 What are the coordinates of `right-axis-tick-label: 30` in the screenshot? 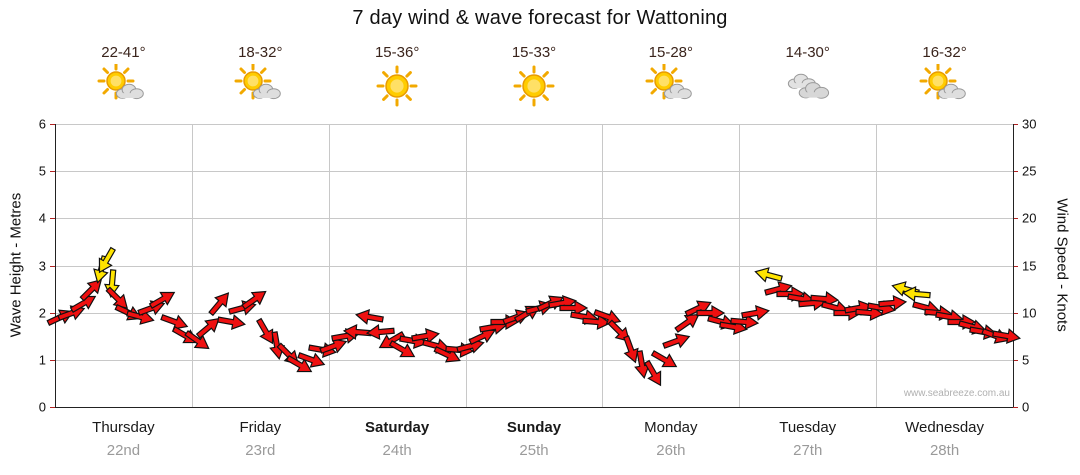 It's located at (1029, 124).